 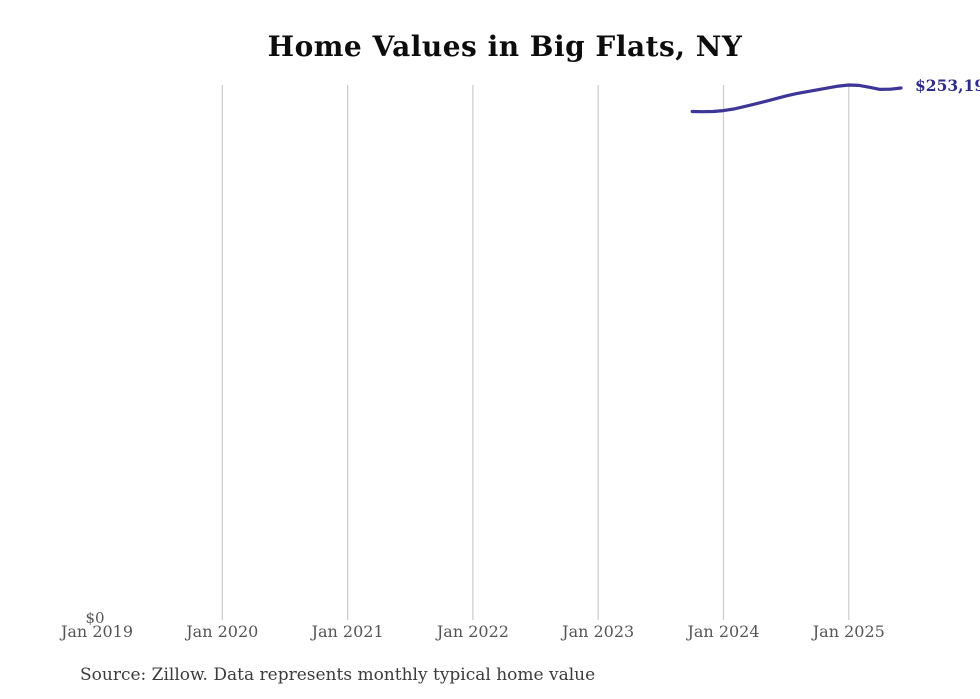 I want to click on x-axis-tick-label: Jan 2019, so click(x=97, y=631).